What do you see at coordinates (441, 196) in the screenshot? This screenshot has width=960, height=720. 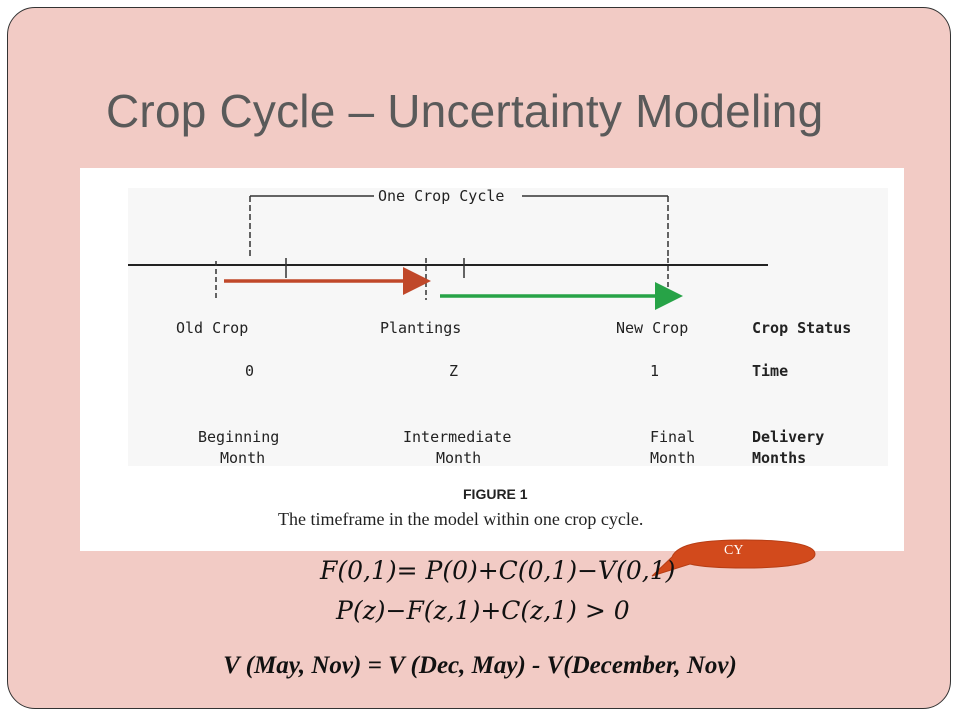 I see `cycle-label: One Crop Cycle` at bounding box center [441, 196].